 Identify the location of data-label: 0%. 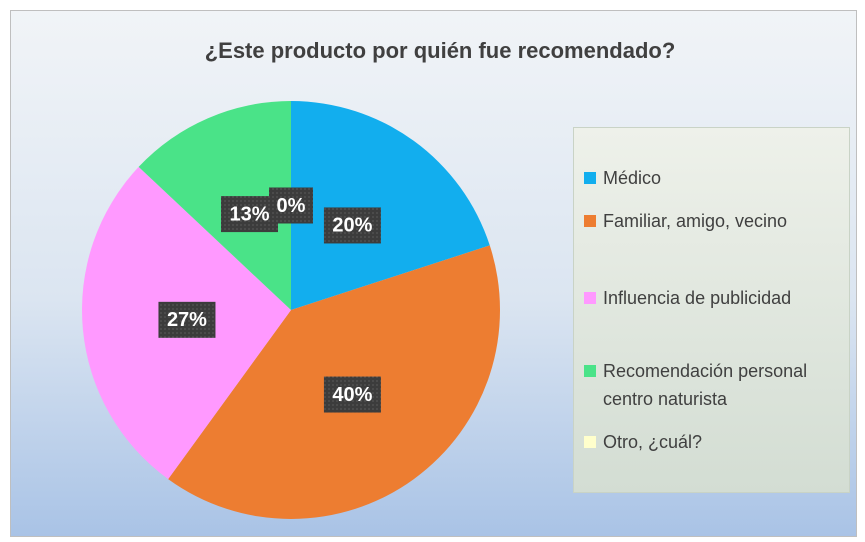
(291, 206).